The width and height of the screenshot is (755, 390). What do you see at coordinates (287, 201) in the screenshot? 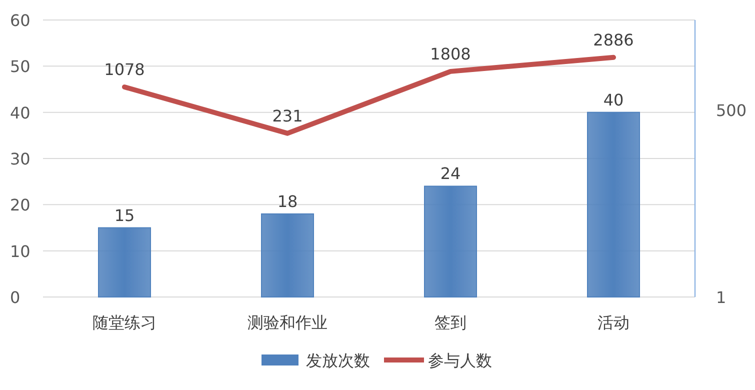
I see `data-label: 18` at bounding box center [287, 201].